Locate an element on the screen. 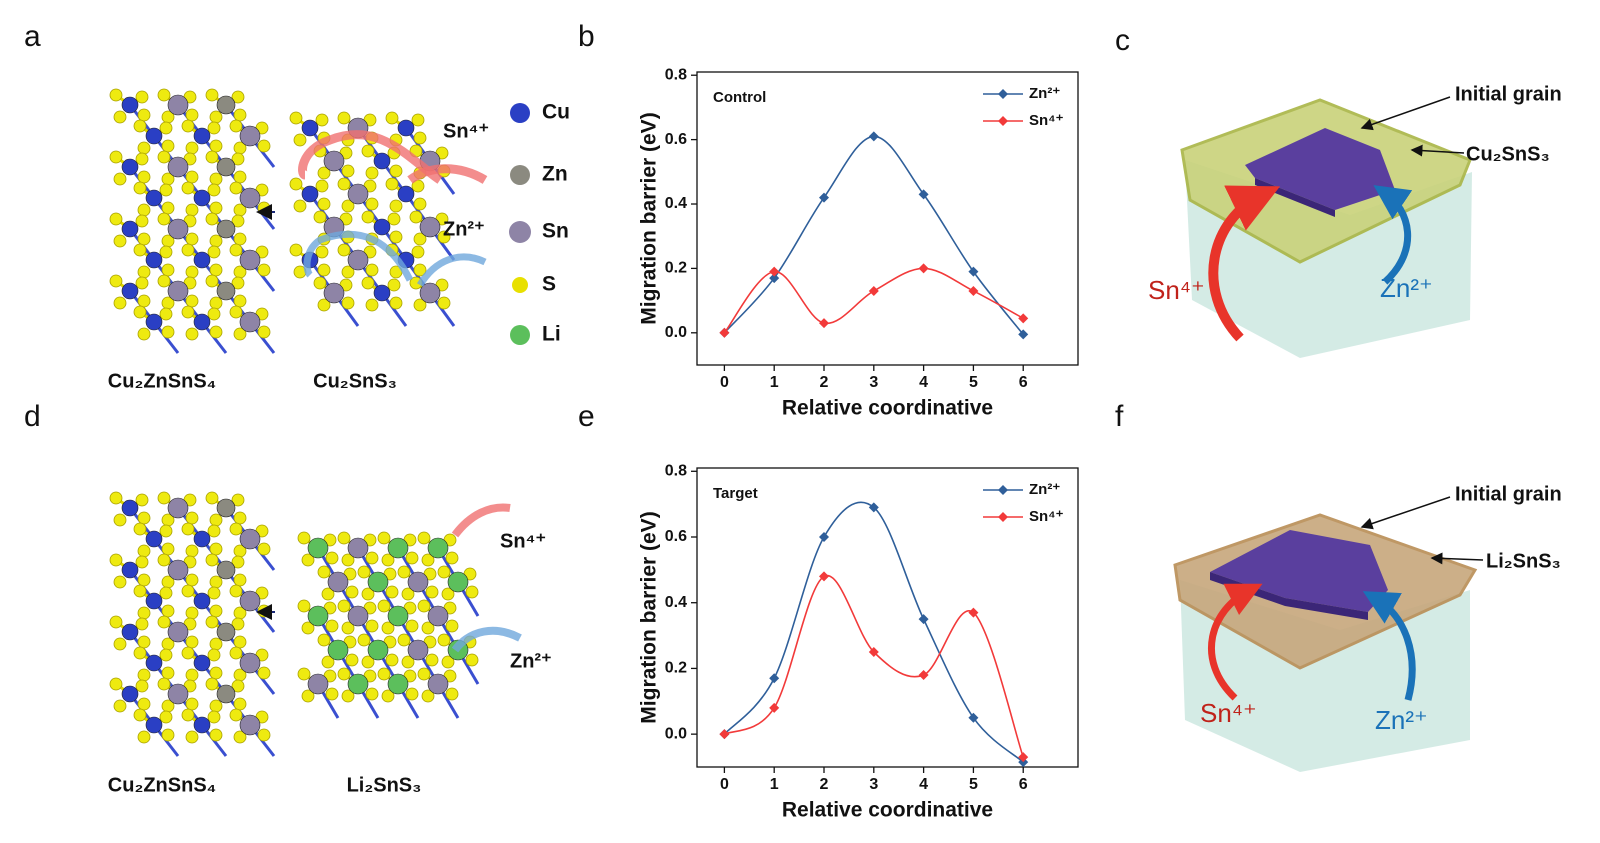 The height and width of the screenshot is (843, 1600). panel-label: b is located at coordinates (586, 36).